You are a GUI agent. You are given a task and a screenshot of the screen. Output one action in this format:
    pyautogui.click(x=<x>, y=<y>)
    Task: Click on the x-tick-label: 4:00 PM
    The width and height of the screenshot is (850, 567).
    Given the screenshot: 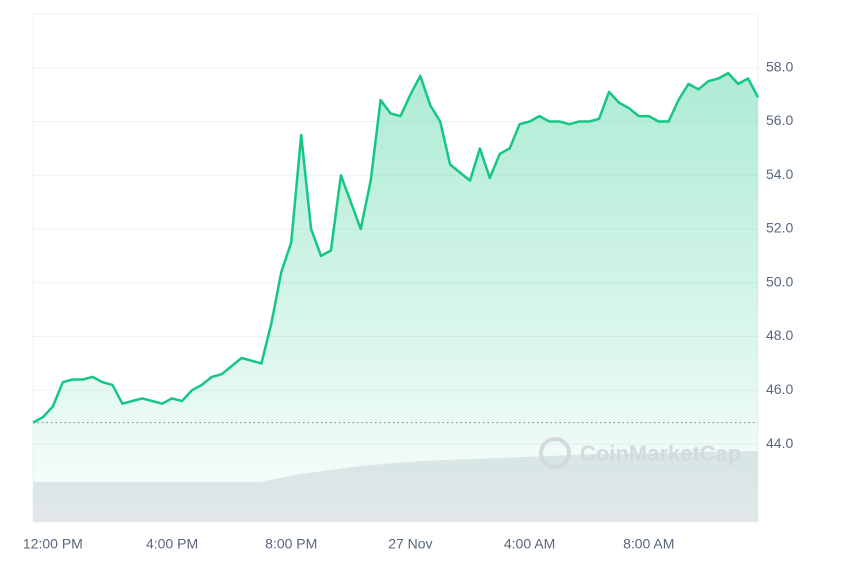 What is the action you would take?
    pyautogui.click(x=172, y=544)
    